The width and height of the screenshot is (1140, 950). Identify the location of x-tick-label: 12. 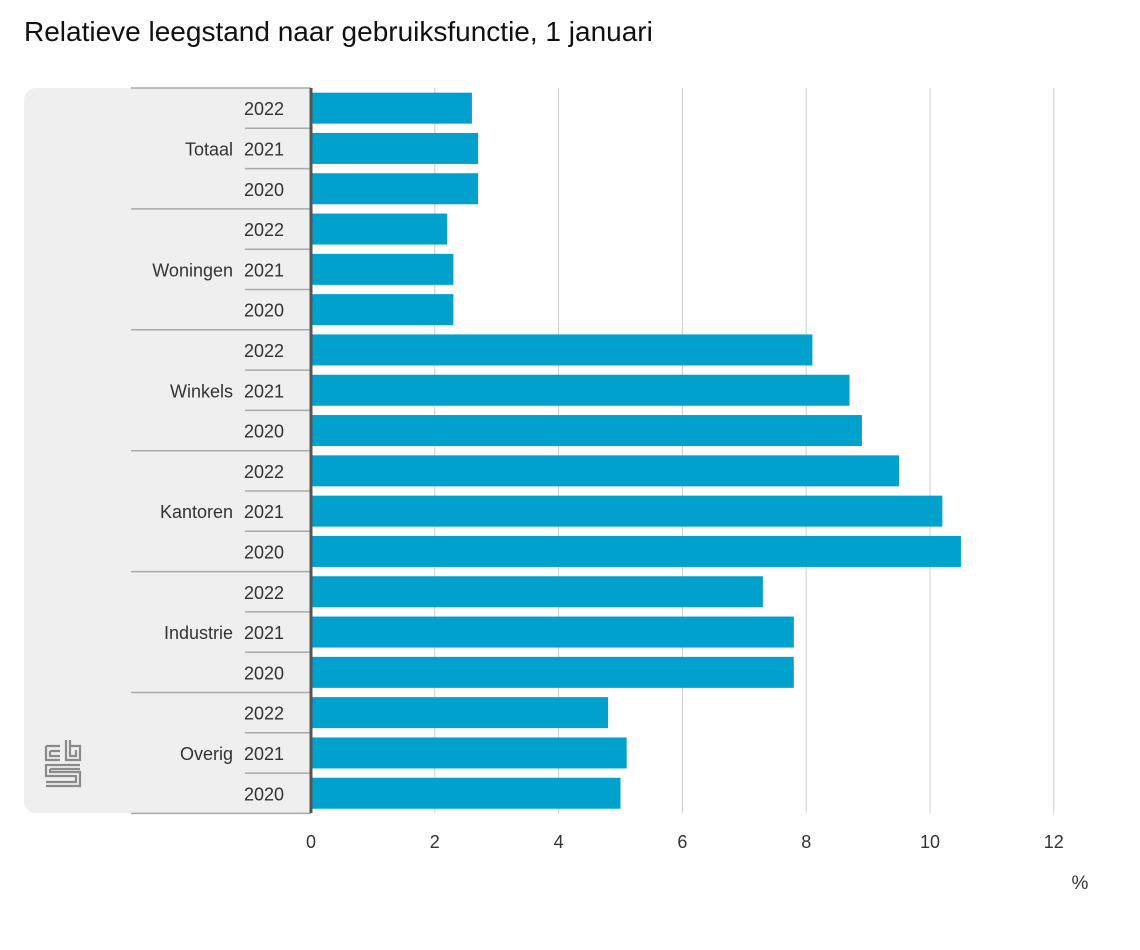
(1054, 842).